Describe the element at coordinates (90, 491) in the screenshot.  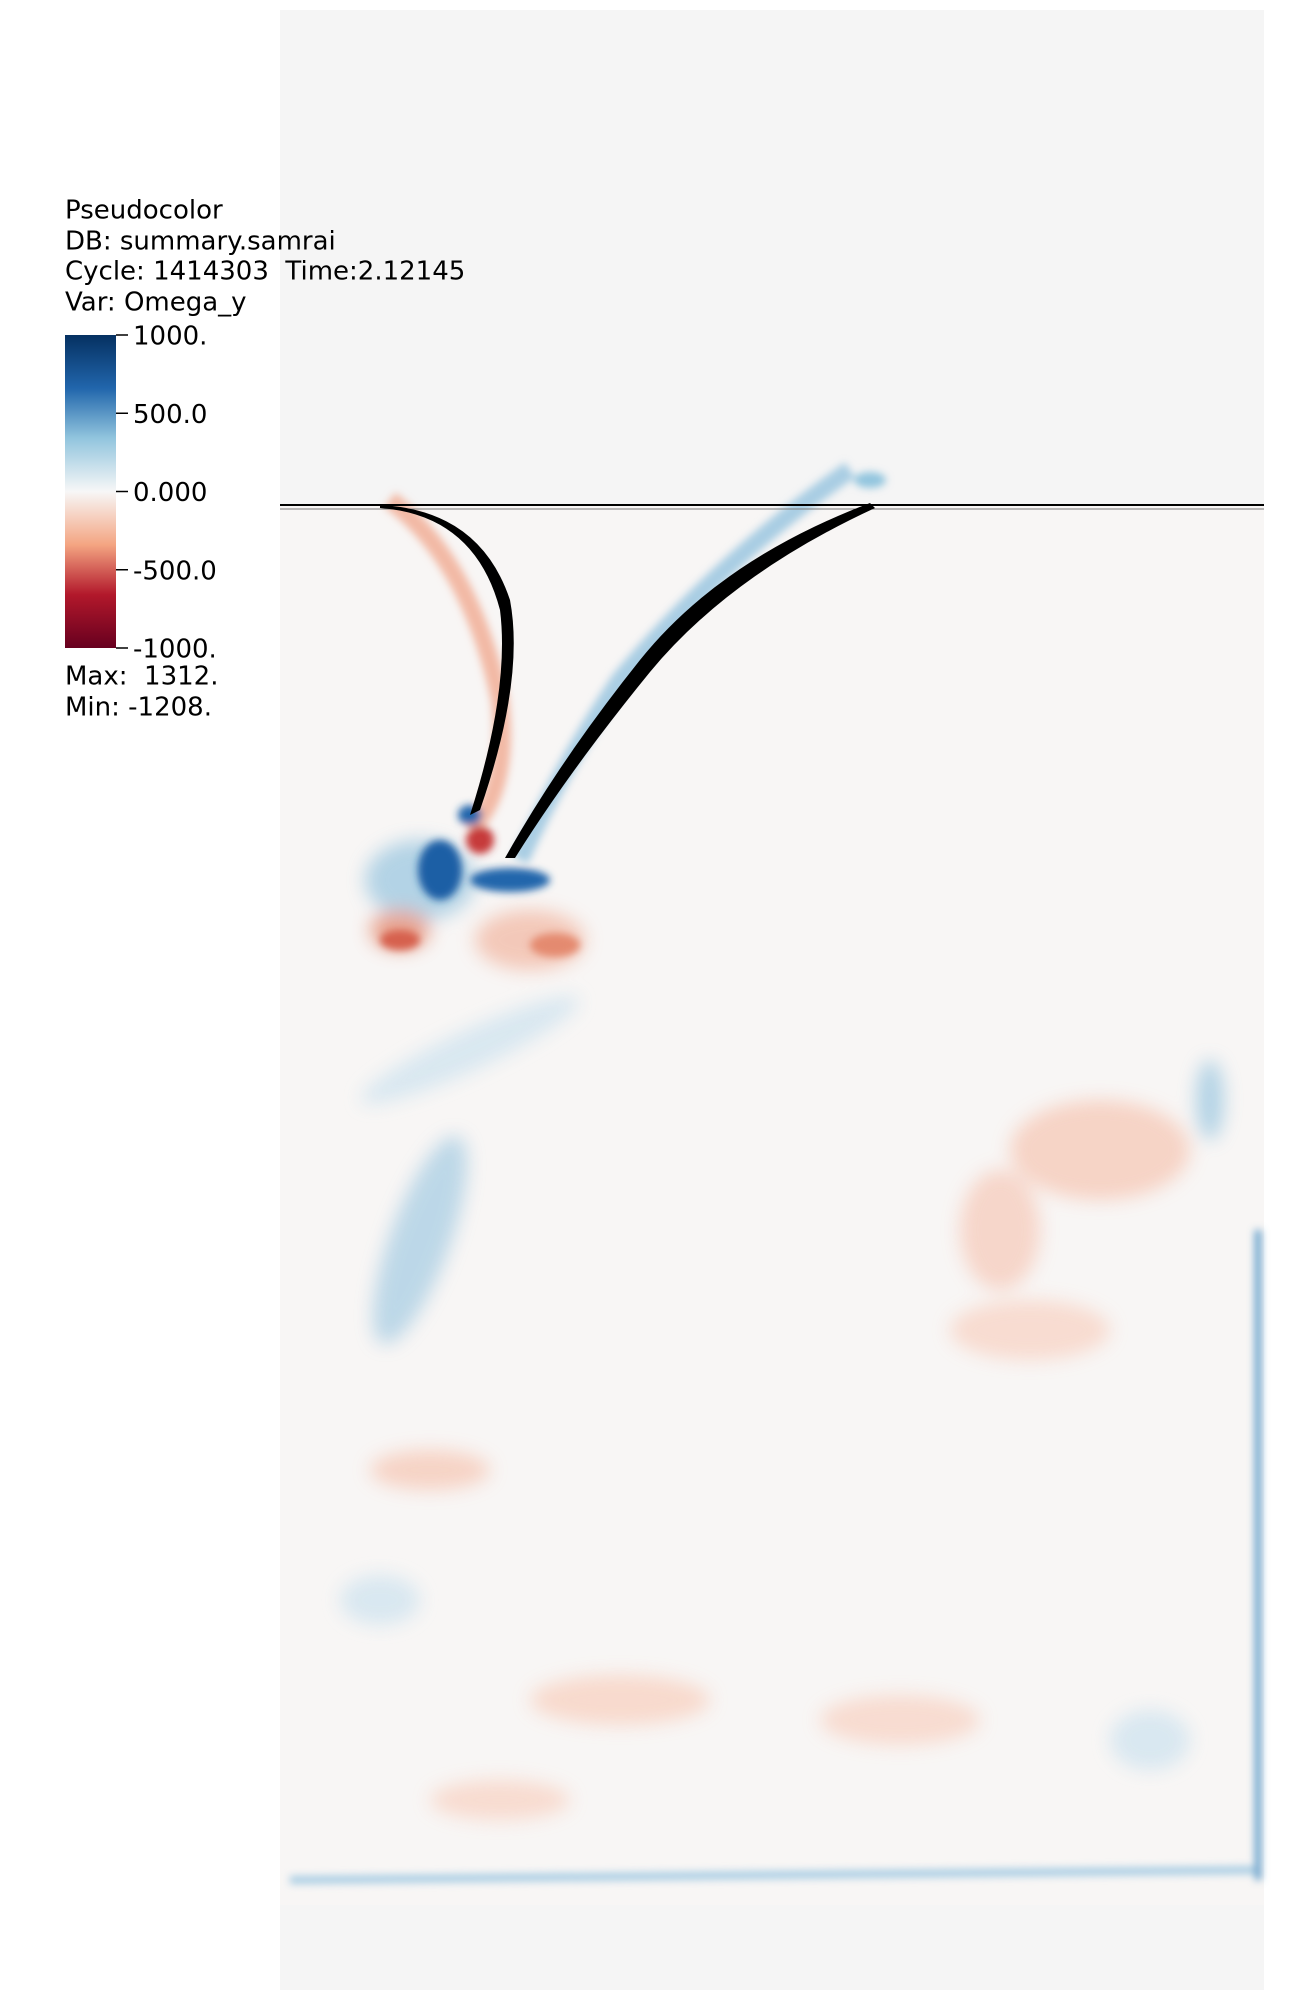
I see `colorbar` at that location.